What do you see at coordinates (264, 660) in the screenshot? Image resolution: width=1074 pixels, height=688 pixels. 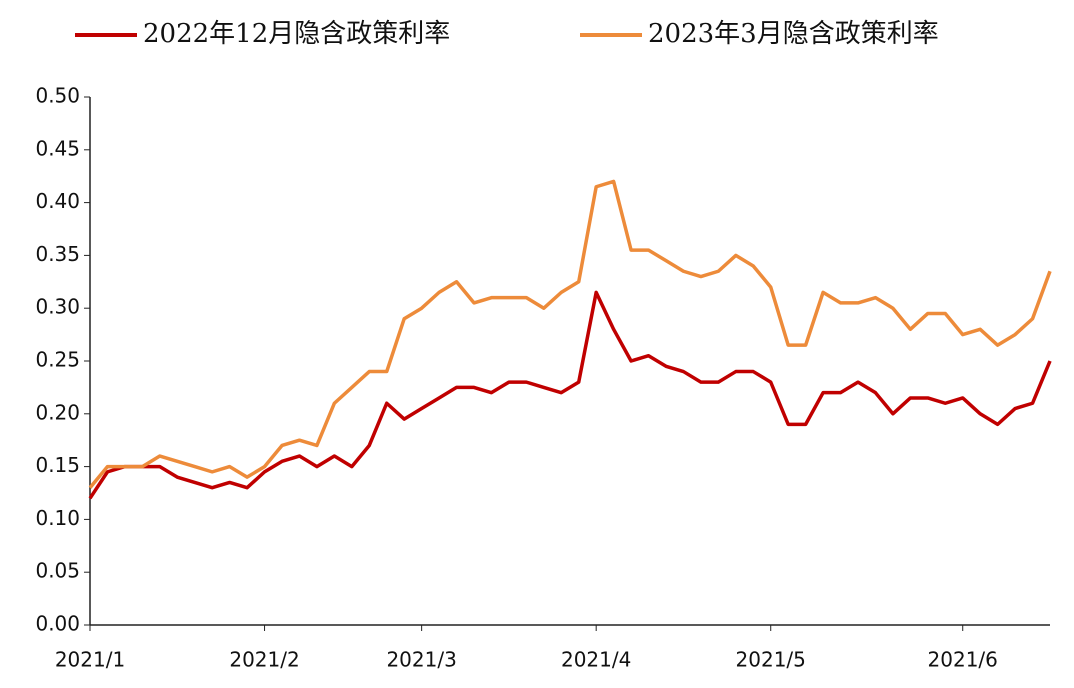 I see `x-tick-label: 2021/2` at bounding box center [264, 660].